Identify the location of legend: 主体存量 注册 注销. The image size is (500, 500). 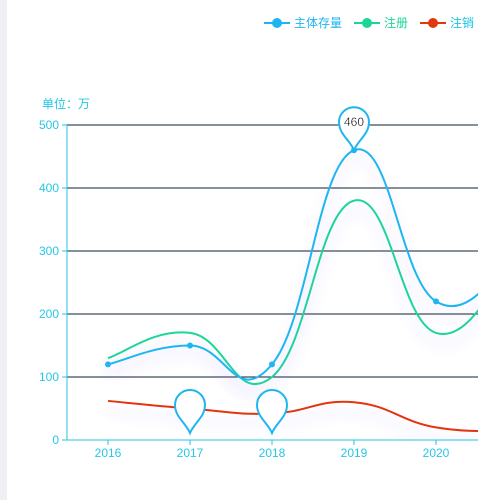
(368, 22).